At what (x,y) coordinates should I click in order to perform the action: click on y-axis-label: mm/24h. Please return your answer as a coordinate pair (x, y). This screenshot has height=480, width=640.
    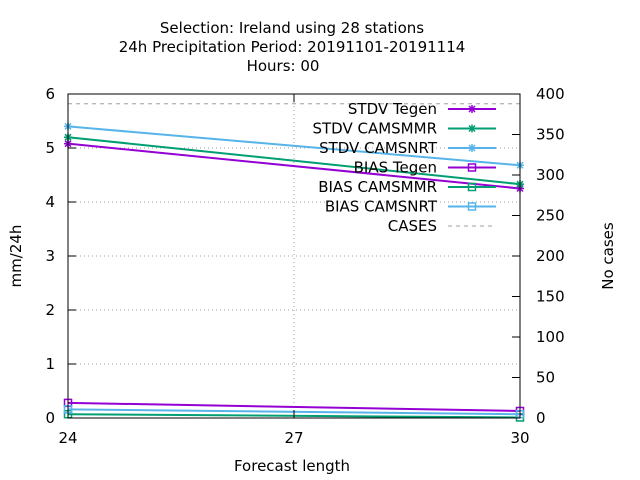
    Looking at the image, I should click on (16, 256).